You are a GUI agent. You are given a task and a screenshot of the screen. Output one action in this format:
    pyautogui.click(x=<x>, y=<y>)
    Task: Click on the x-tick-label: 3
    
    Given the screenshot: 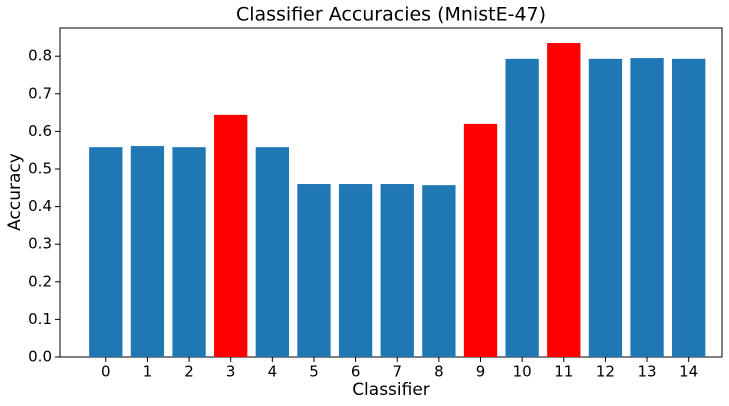 What is the action you would take?
    pyautogui.click(x=231, y=372)
    